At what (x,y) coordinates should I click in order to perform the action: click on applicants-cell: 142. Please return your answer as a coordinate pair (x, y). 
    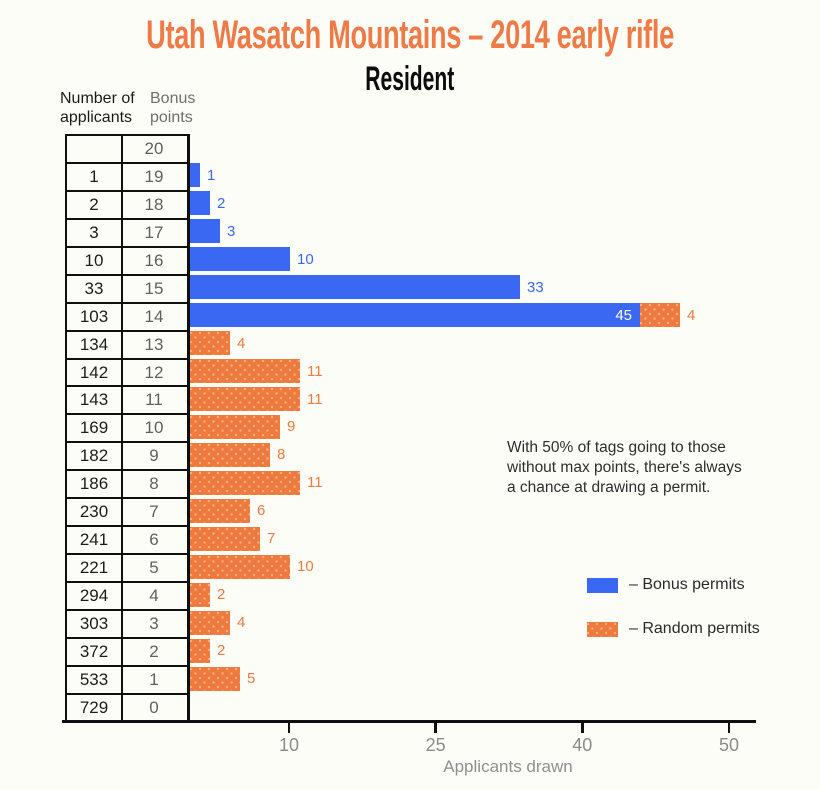
    Looking at the image, I should click on (94, 372).